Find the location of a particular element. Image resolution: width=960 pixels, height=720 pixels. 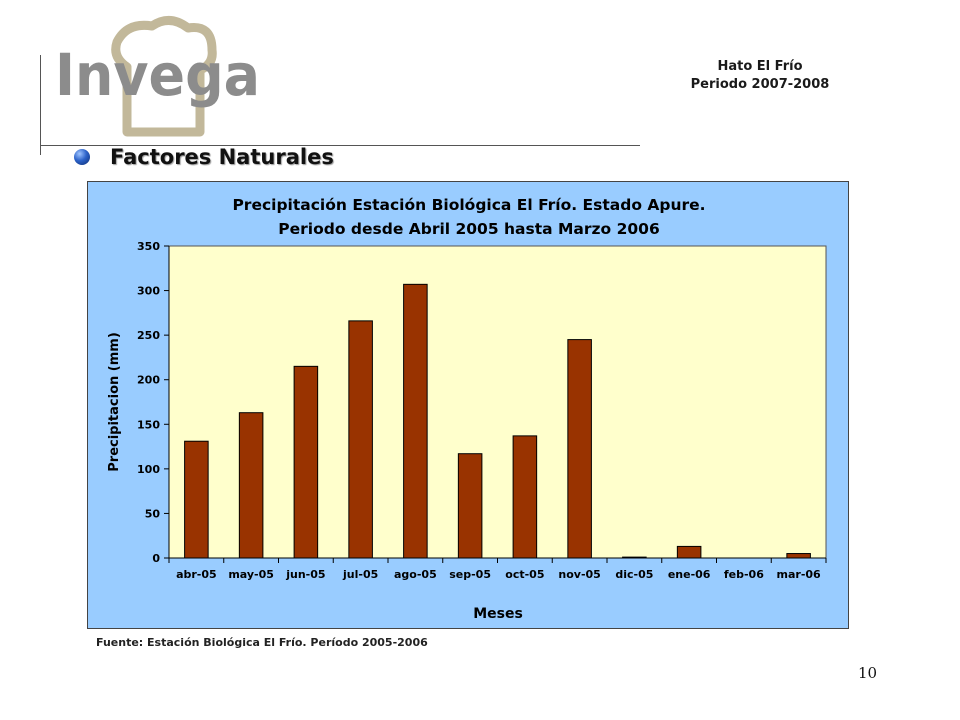

y-tick-label: 350 is located at coordinates (148, 246).